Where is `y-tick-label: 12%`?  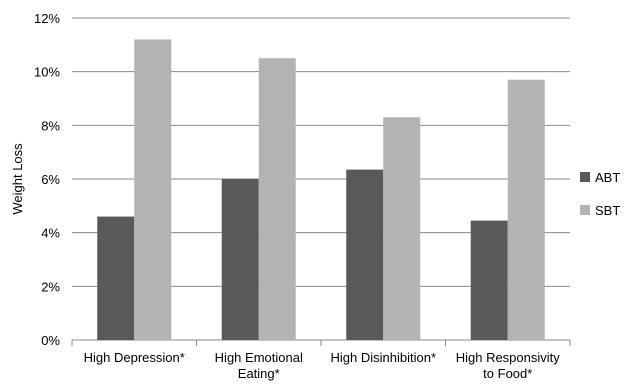 y-tick-label: 12% is located at coordinates (47, 18).